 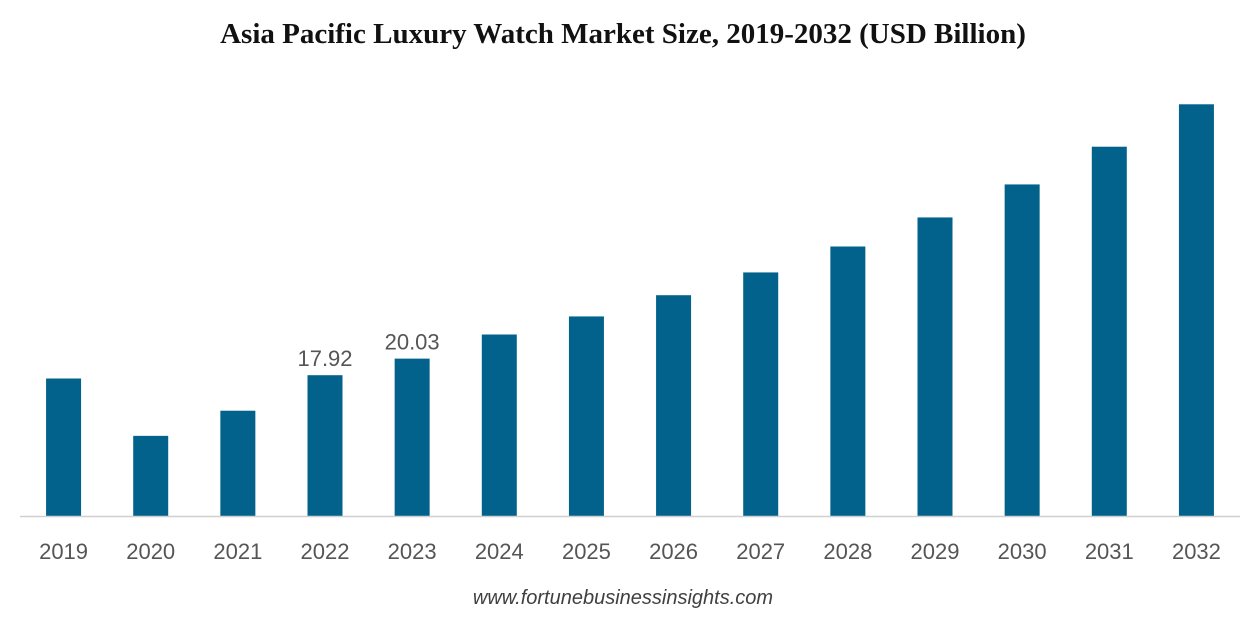 I want to click on x-tick-label-2028: 2028, so click(x=847, y=551).